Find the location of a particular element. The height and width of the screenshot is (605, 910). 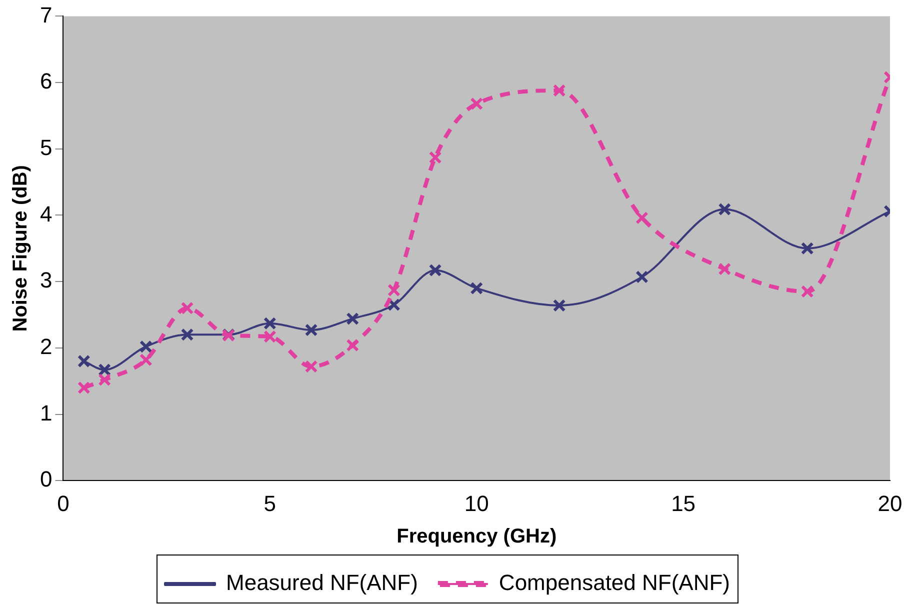

y-tick-label: 3 is located at coordinates (46, 280).